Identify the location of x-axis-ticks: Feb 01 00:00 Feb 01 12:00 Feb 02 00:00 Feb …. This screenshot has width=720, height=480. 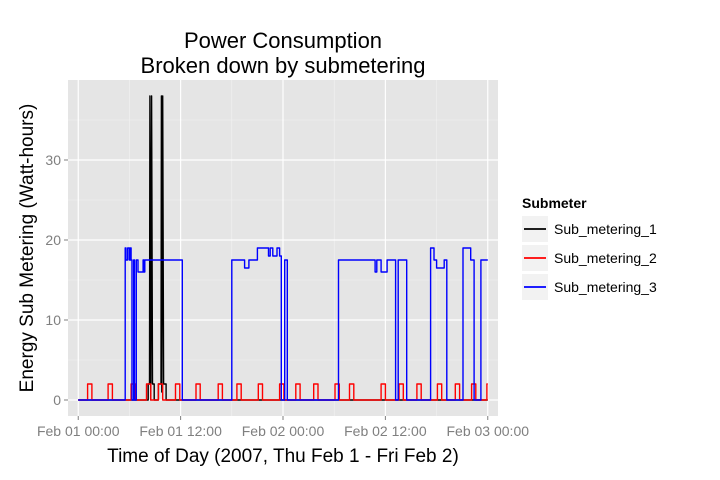
(283, 427).